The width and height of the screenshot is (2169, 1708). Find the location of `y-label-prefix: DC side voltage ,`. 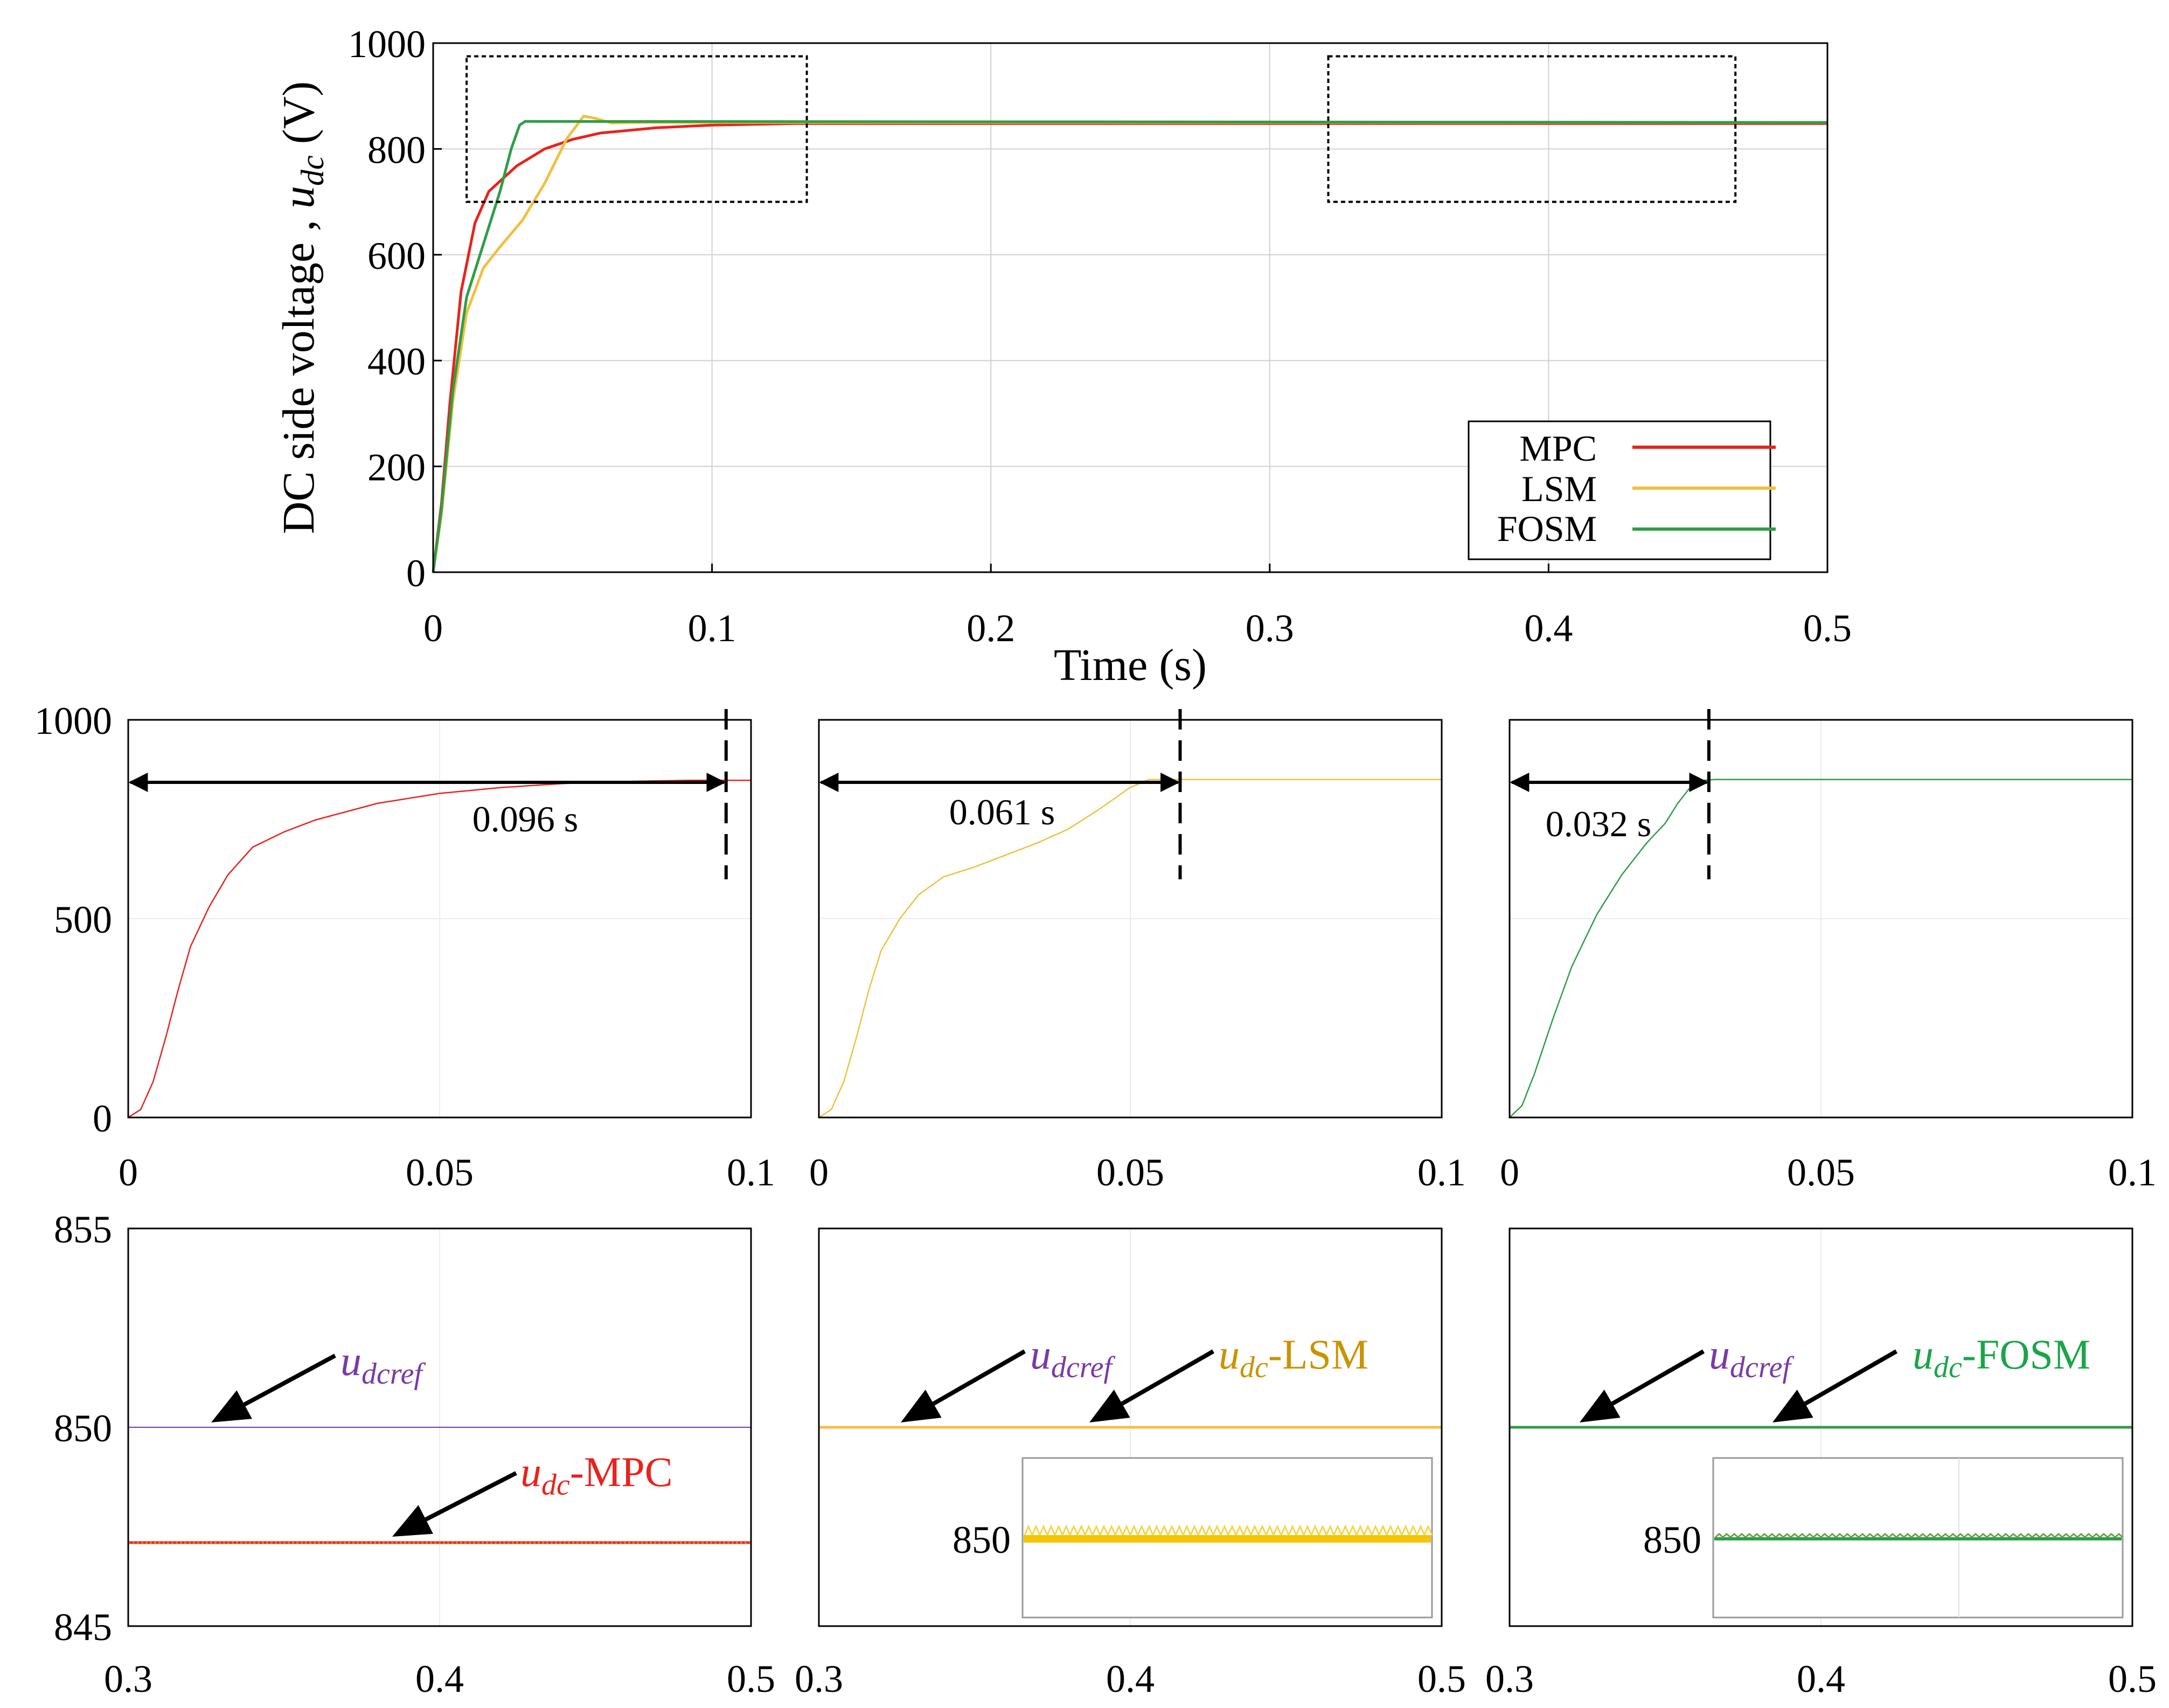

y-label-prefix: DC side voltage , is located at coordinates (299, 372).